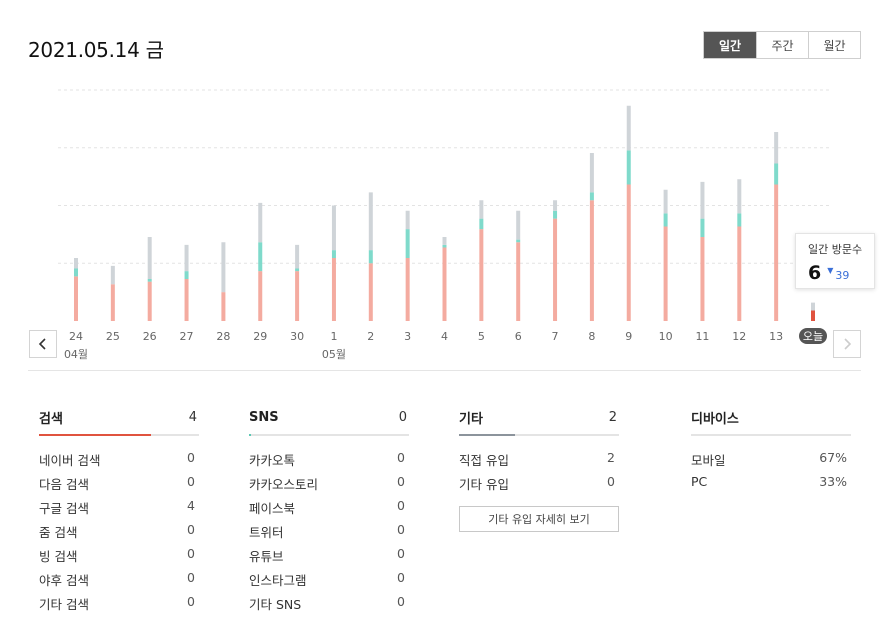  I want to click on tick-label: 4, so click(444, 336).